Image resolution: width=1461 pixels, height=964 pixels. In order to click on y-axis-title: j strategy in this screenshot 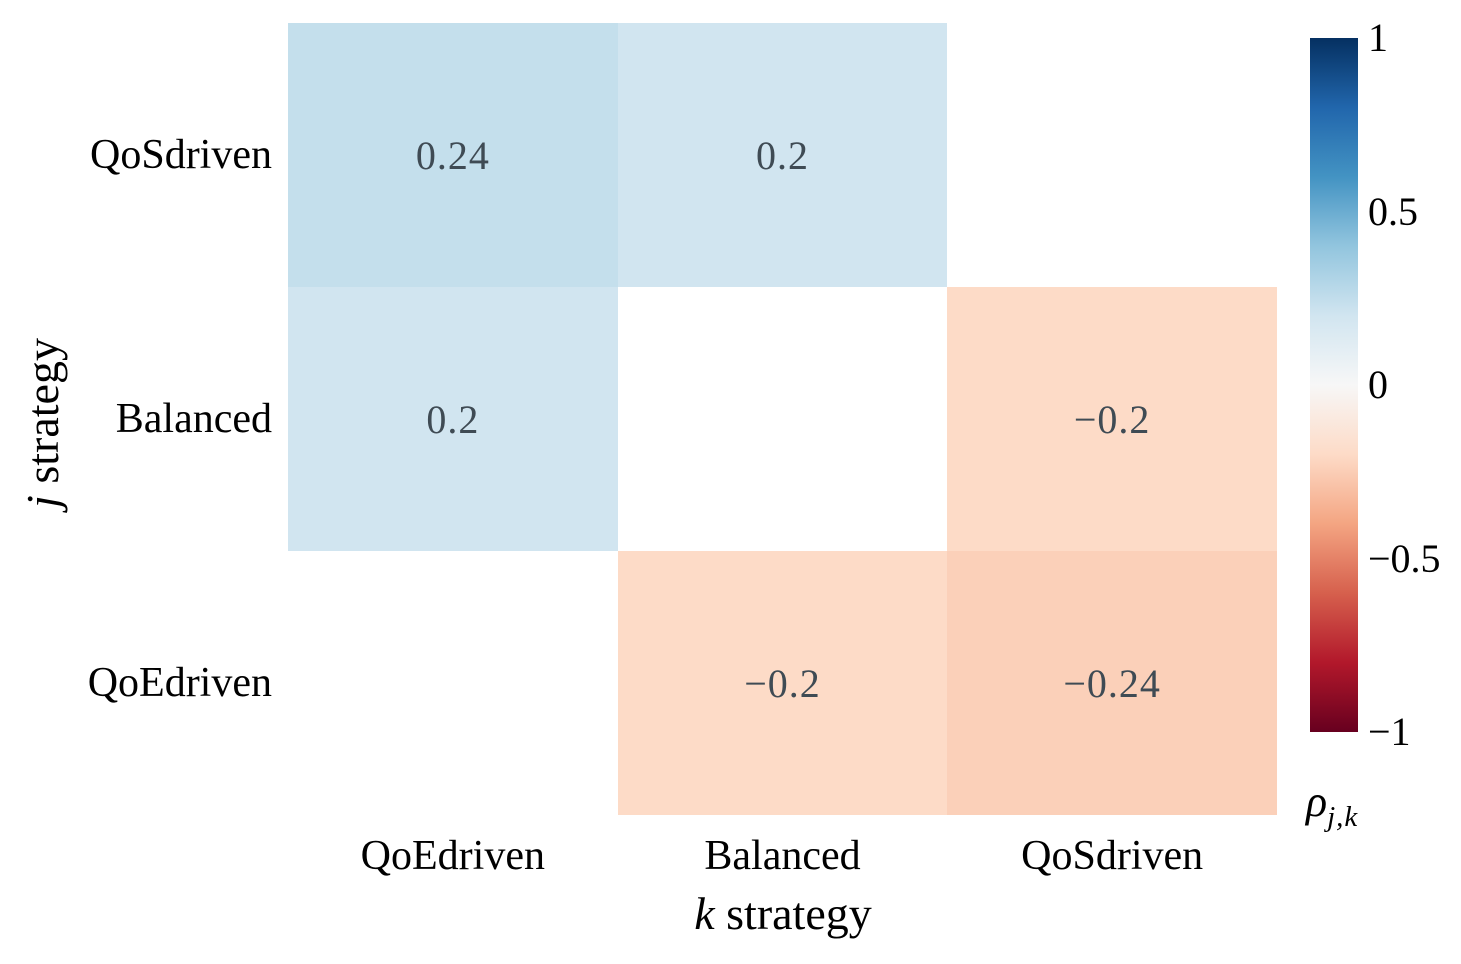, I will do `click(43, 423)`.